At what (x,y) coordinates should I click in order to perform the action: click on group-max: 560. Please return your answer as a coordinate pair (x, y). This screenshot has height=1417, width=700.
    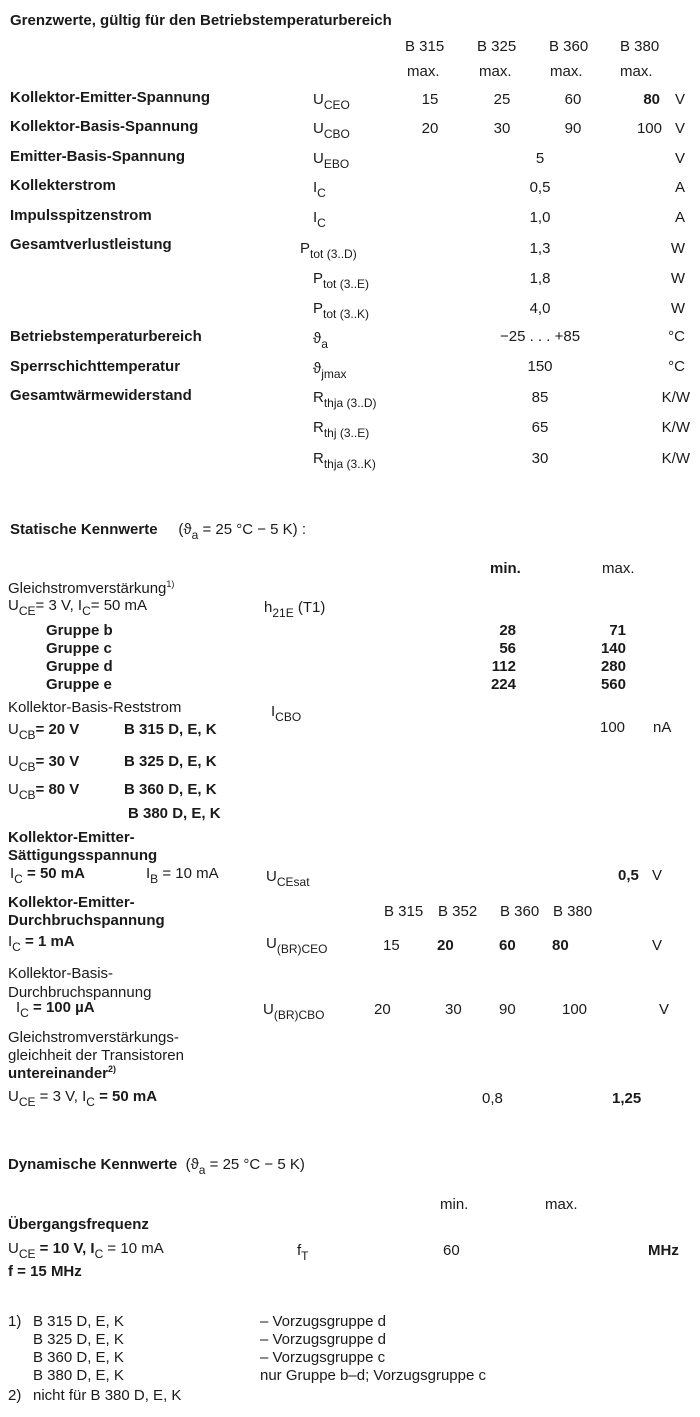
    Looking at the image, I should click on (613, 684).